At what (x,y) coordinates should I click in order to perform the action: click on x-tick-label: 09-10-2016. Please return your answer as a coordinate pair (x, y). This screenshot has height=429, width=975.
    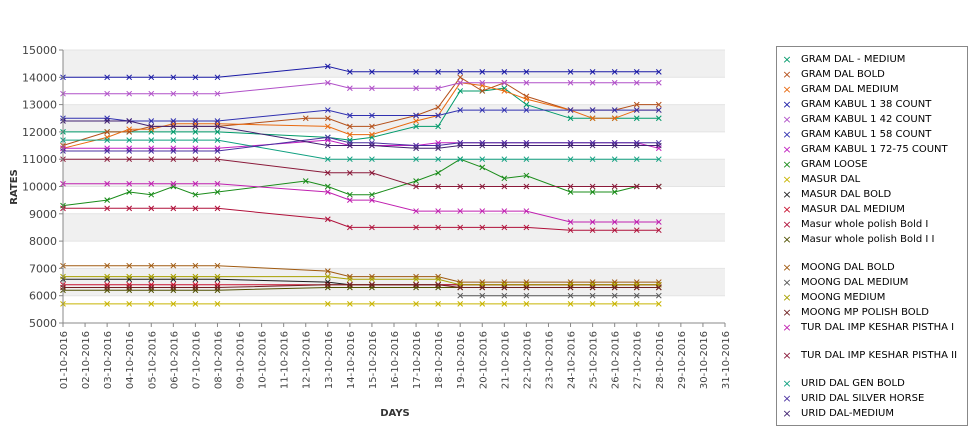
    Looking at the image, I should click on (241, 360).